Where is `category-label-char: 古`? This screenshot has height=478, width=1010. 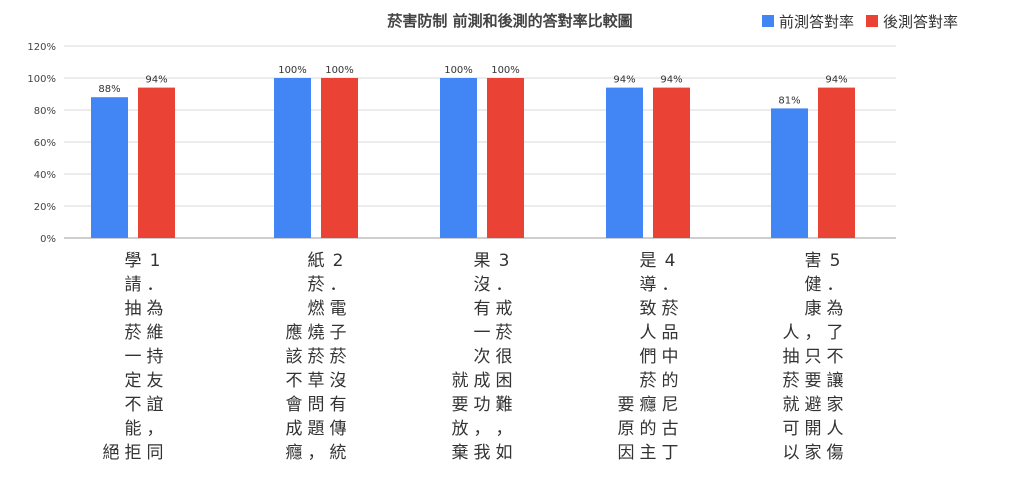
category-label-char: 古 is located at coordinates (670, 429).